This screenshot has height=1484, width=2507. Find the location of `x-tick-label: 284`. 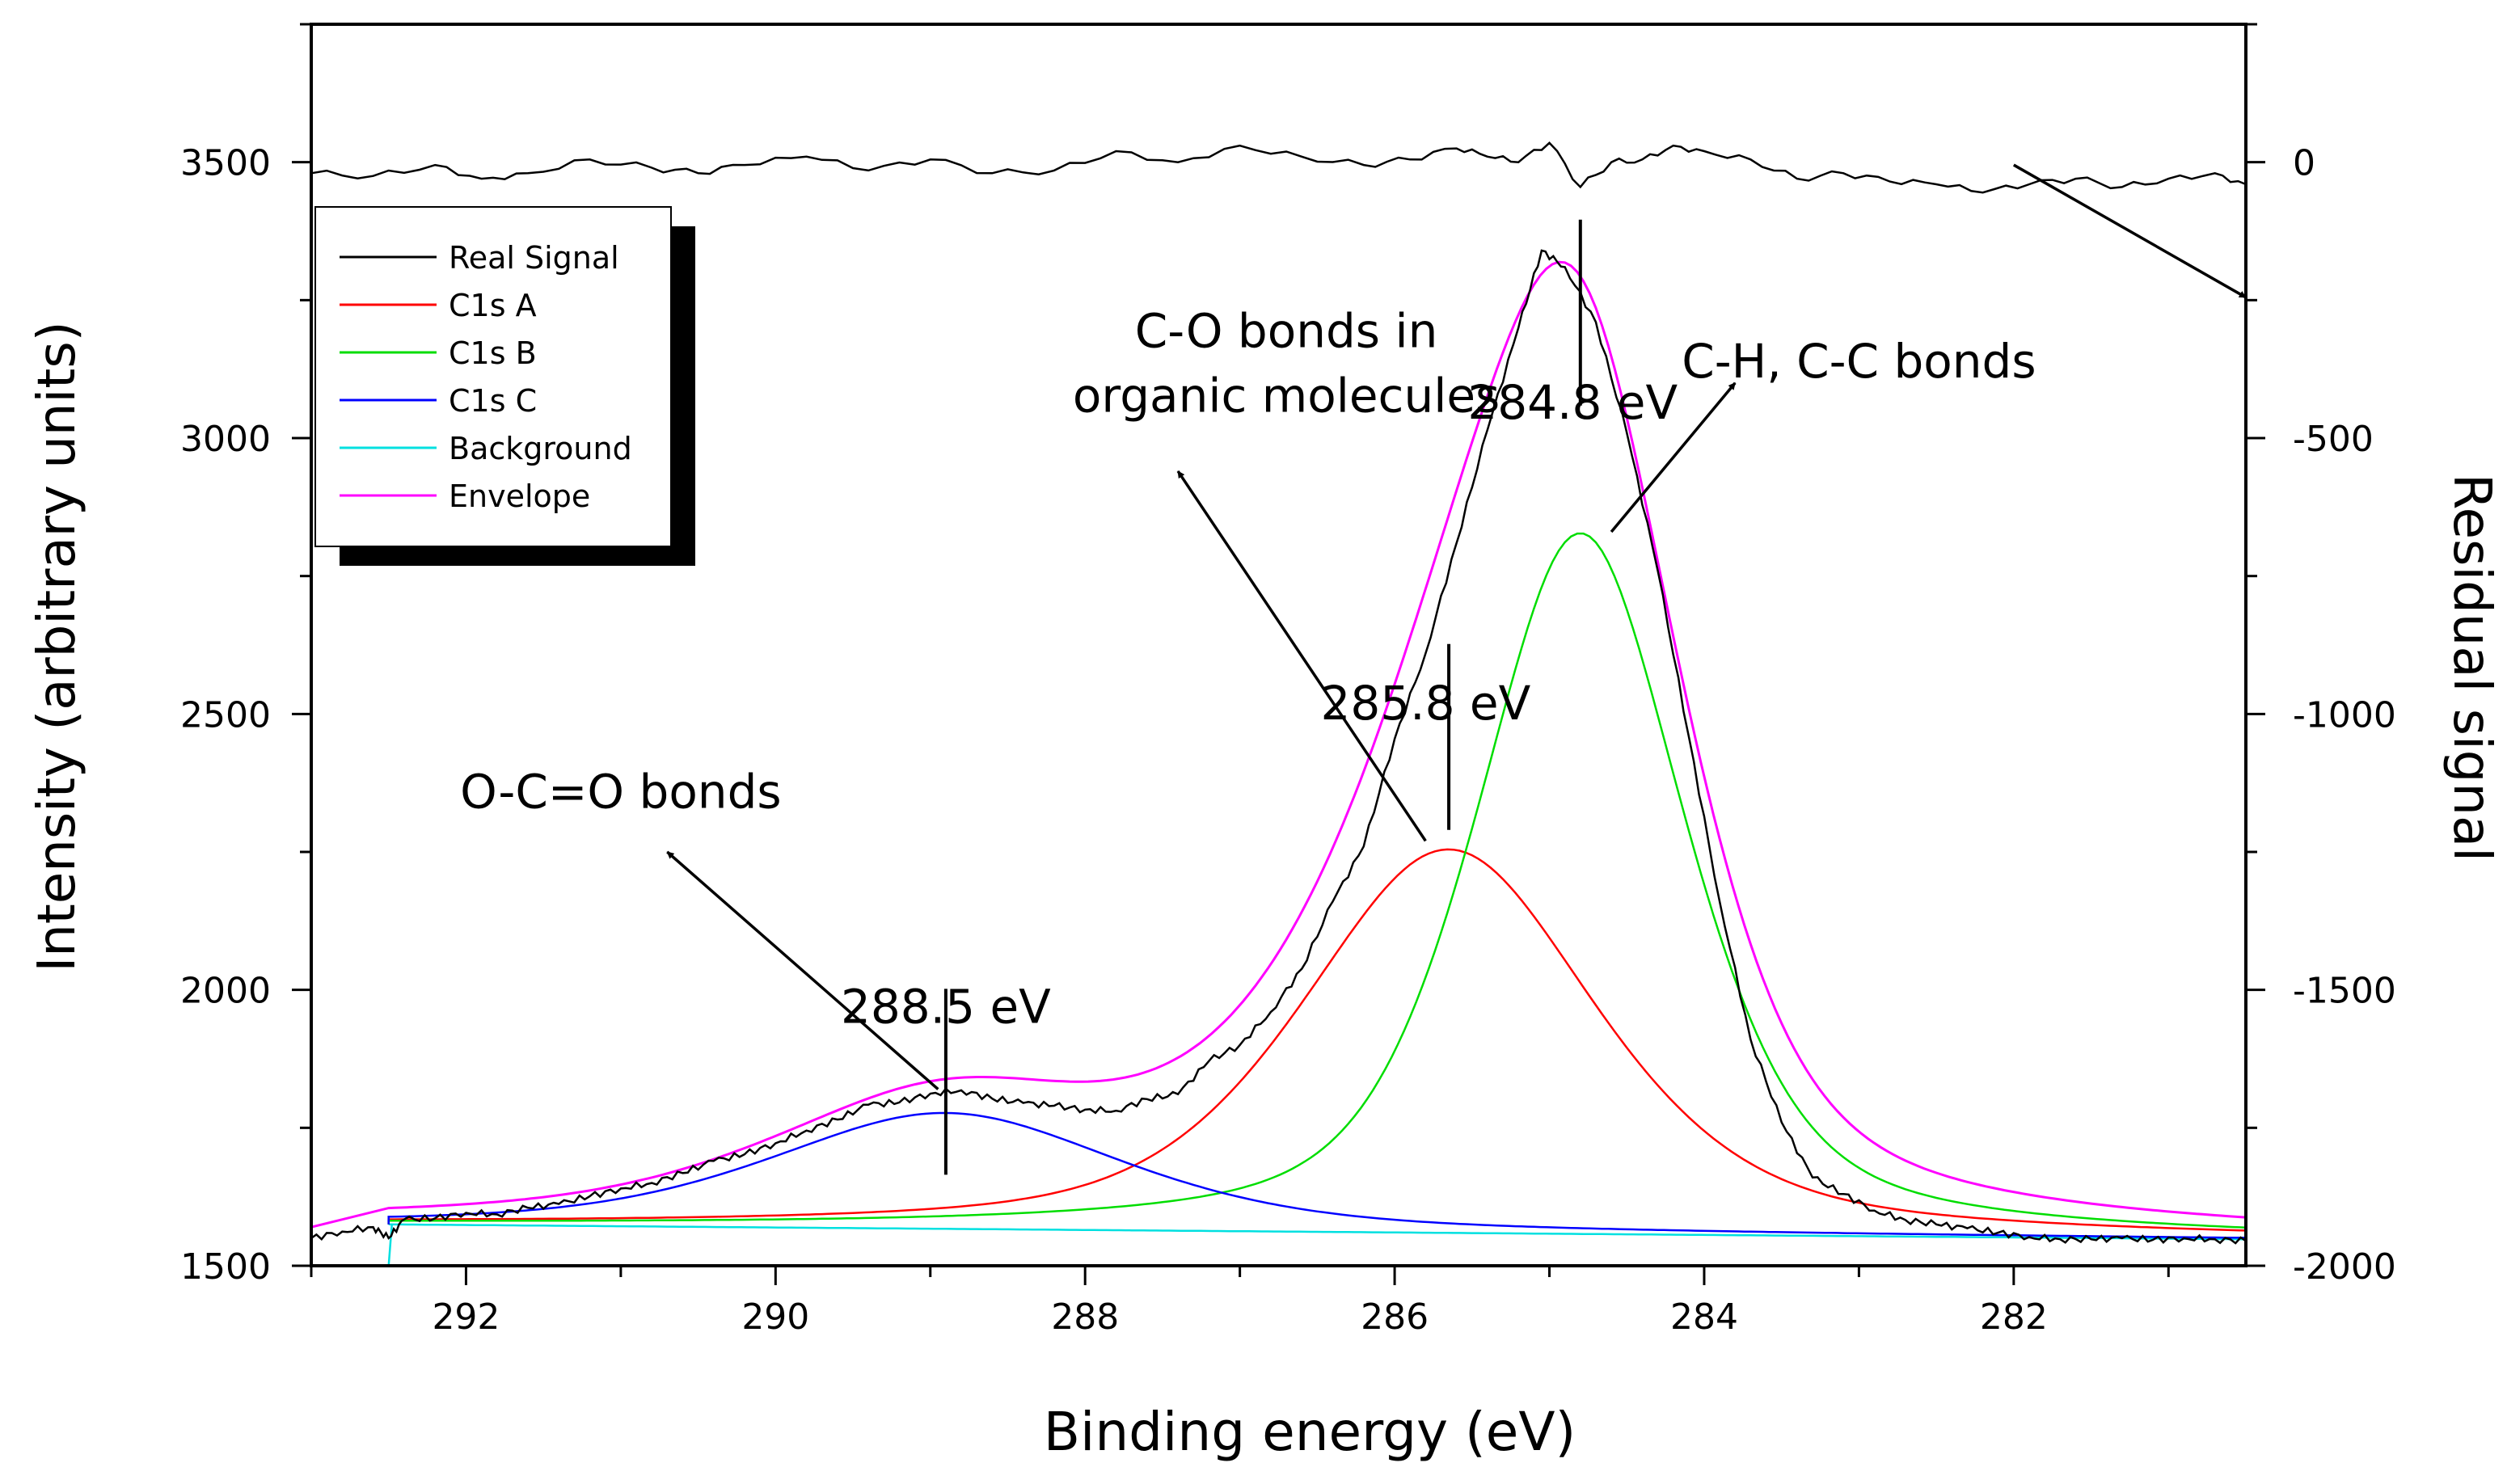

x-tick-label: 284 is located at coordinates (1704, 1317).